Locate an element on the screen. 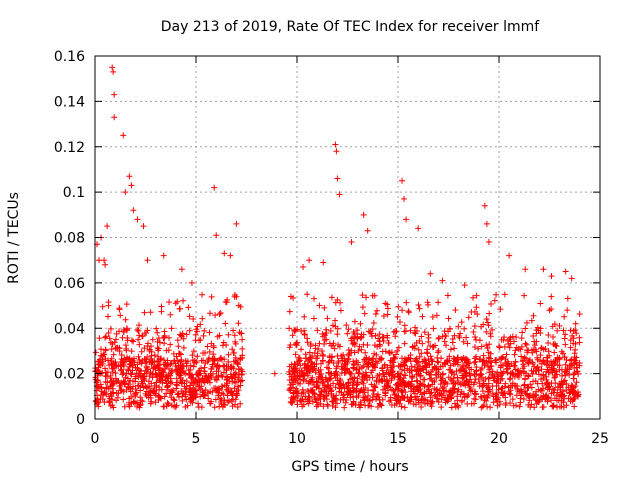 This screenshot has height=480, width=640. x-tick-label: 15 is located at coordinates (398, 439).